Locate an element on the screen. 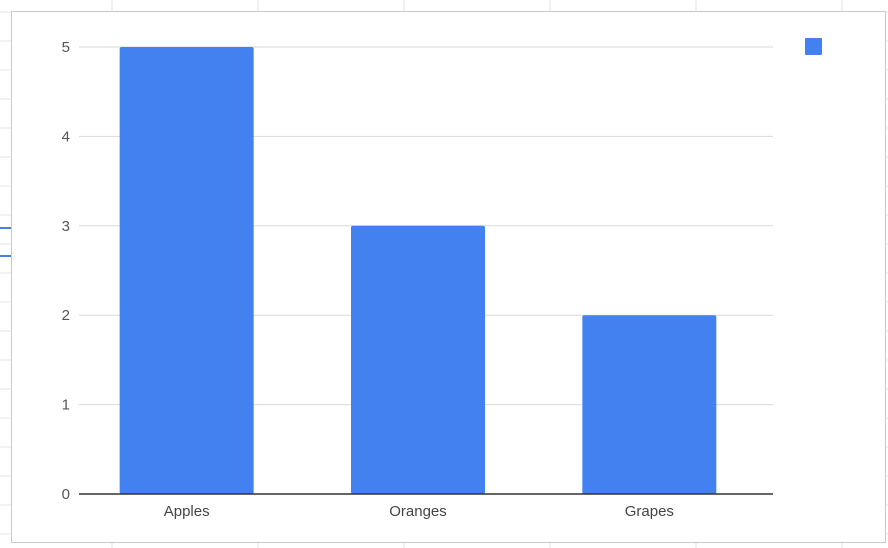 The image size is (888, 548). bar-apples is located at coordinates (186, 270).